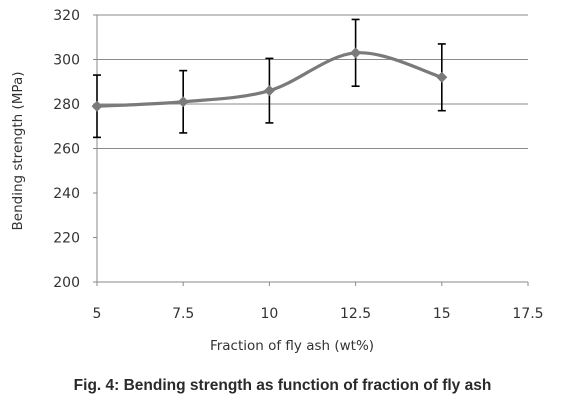 The image size is (565, 408). Describe the element at coordinates (66, 194) in the screenshot. I see `y-tick-label: 240` at that location.